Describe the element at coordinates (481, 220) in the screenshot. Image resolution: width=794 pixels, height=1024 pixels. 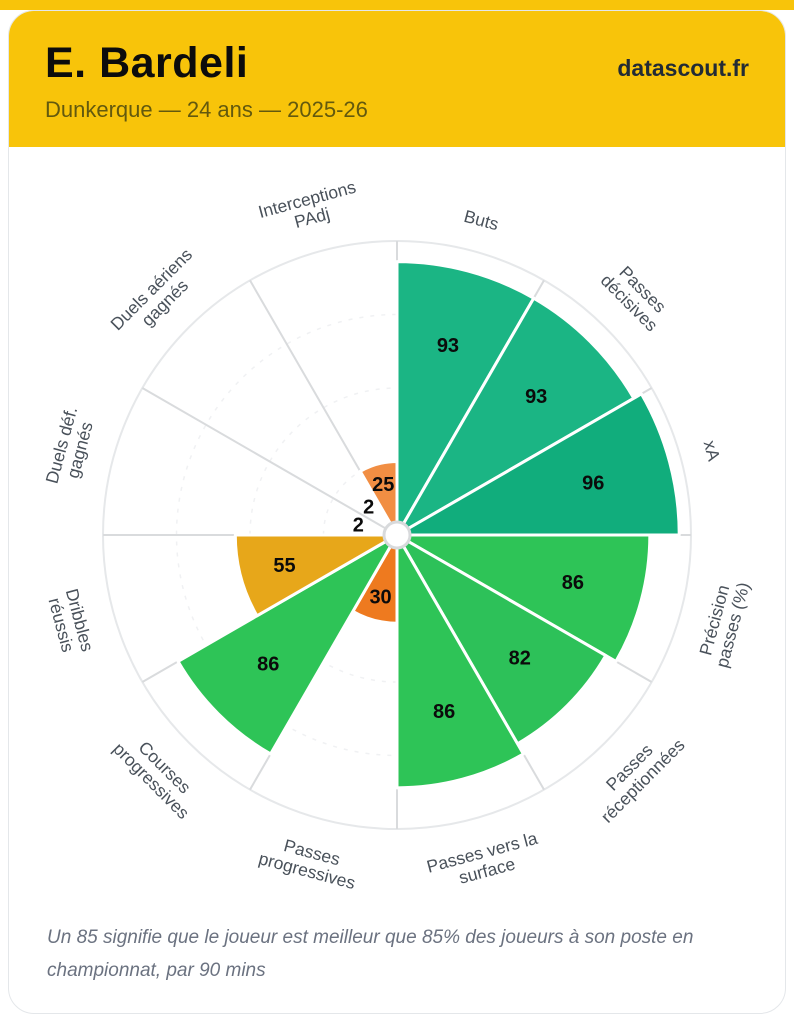
I see `slice-label: Buts` at that location.